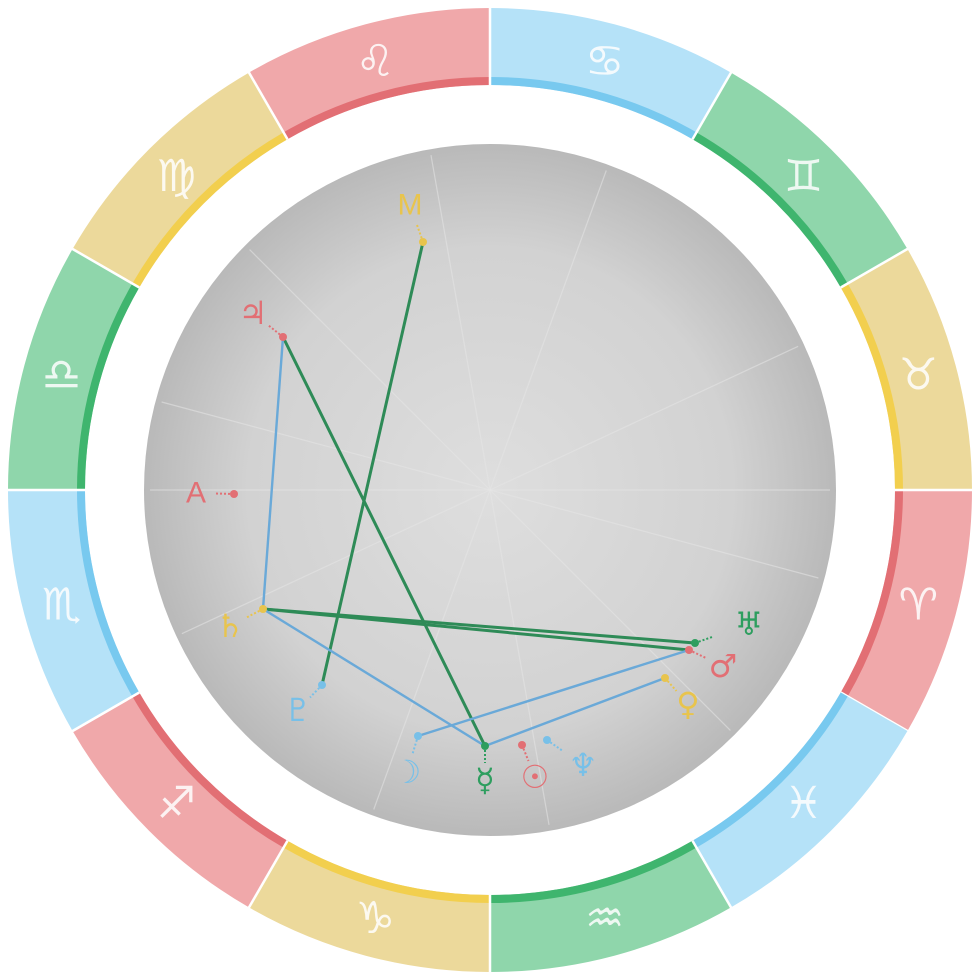 This screenshot has width=980, height=980. I want to click on pluto-glyph-icon: ♇, so click(298, 710).